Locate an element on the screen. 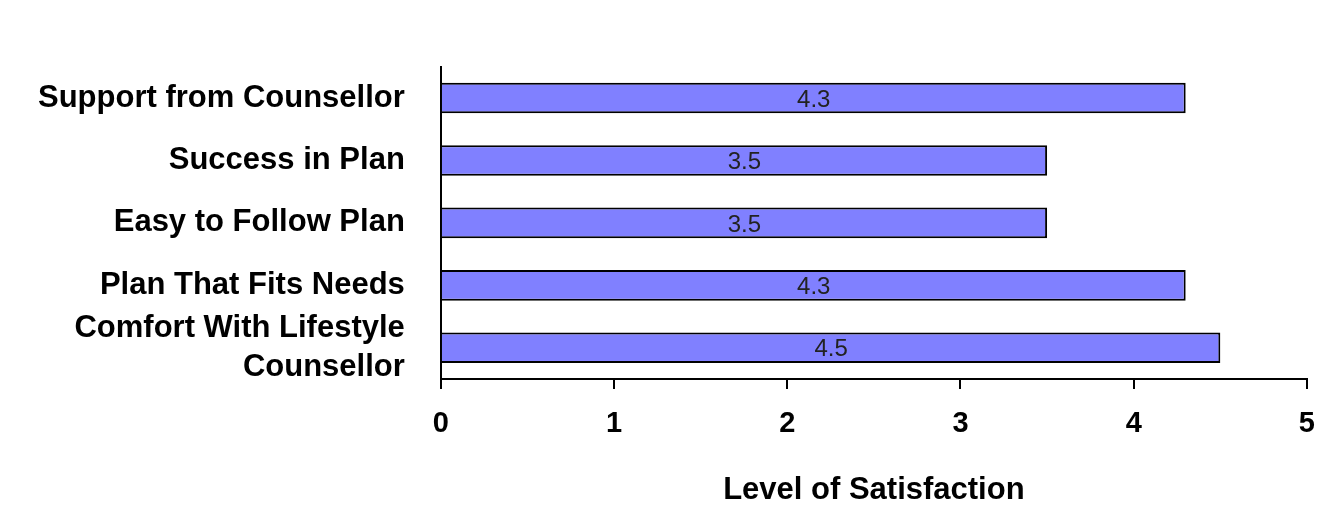 The width and height of the screenshot is (1333, 513). x-tick-label: 0 is located at coordinates (440, 422).